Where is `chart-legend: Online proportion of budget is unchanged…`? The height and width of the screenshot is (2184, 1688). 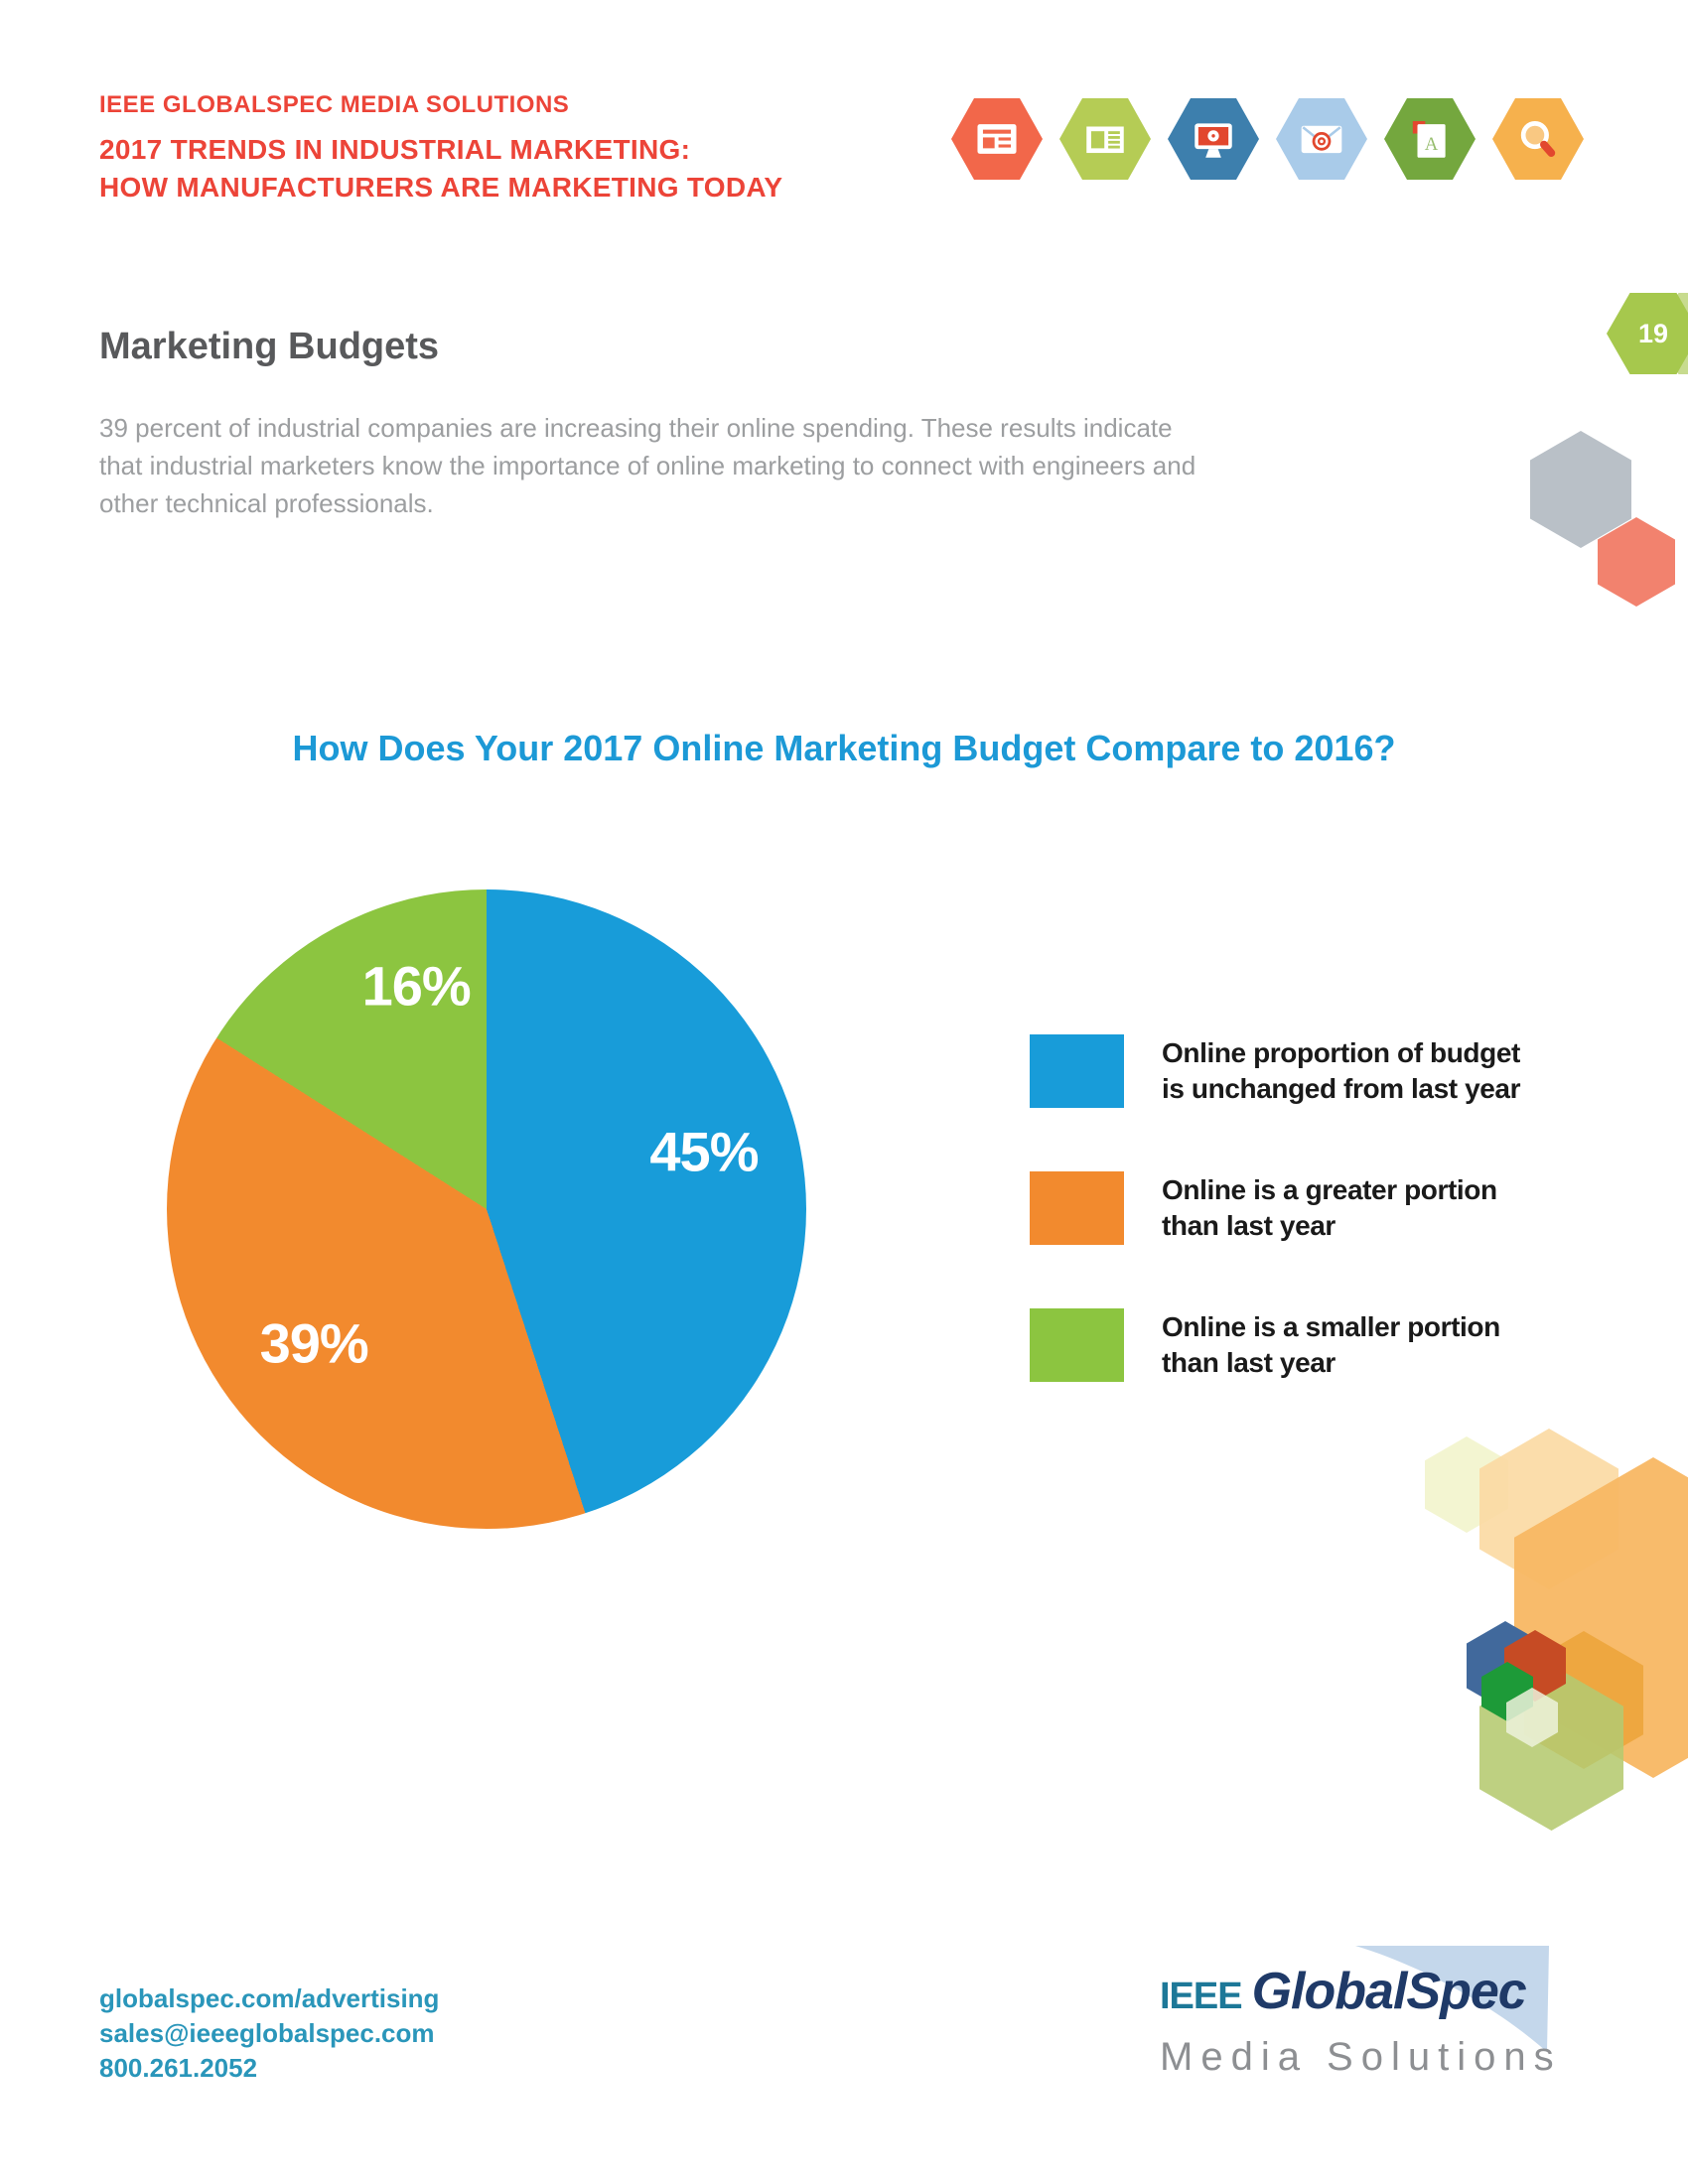 chart-legend: Online proportion of budget is unchanged… is located at coordinates (1284, 1239).